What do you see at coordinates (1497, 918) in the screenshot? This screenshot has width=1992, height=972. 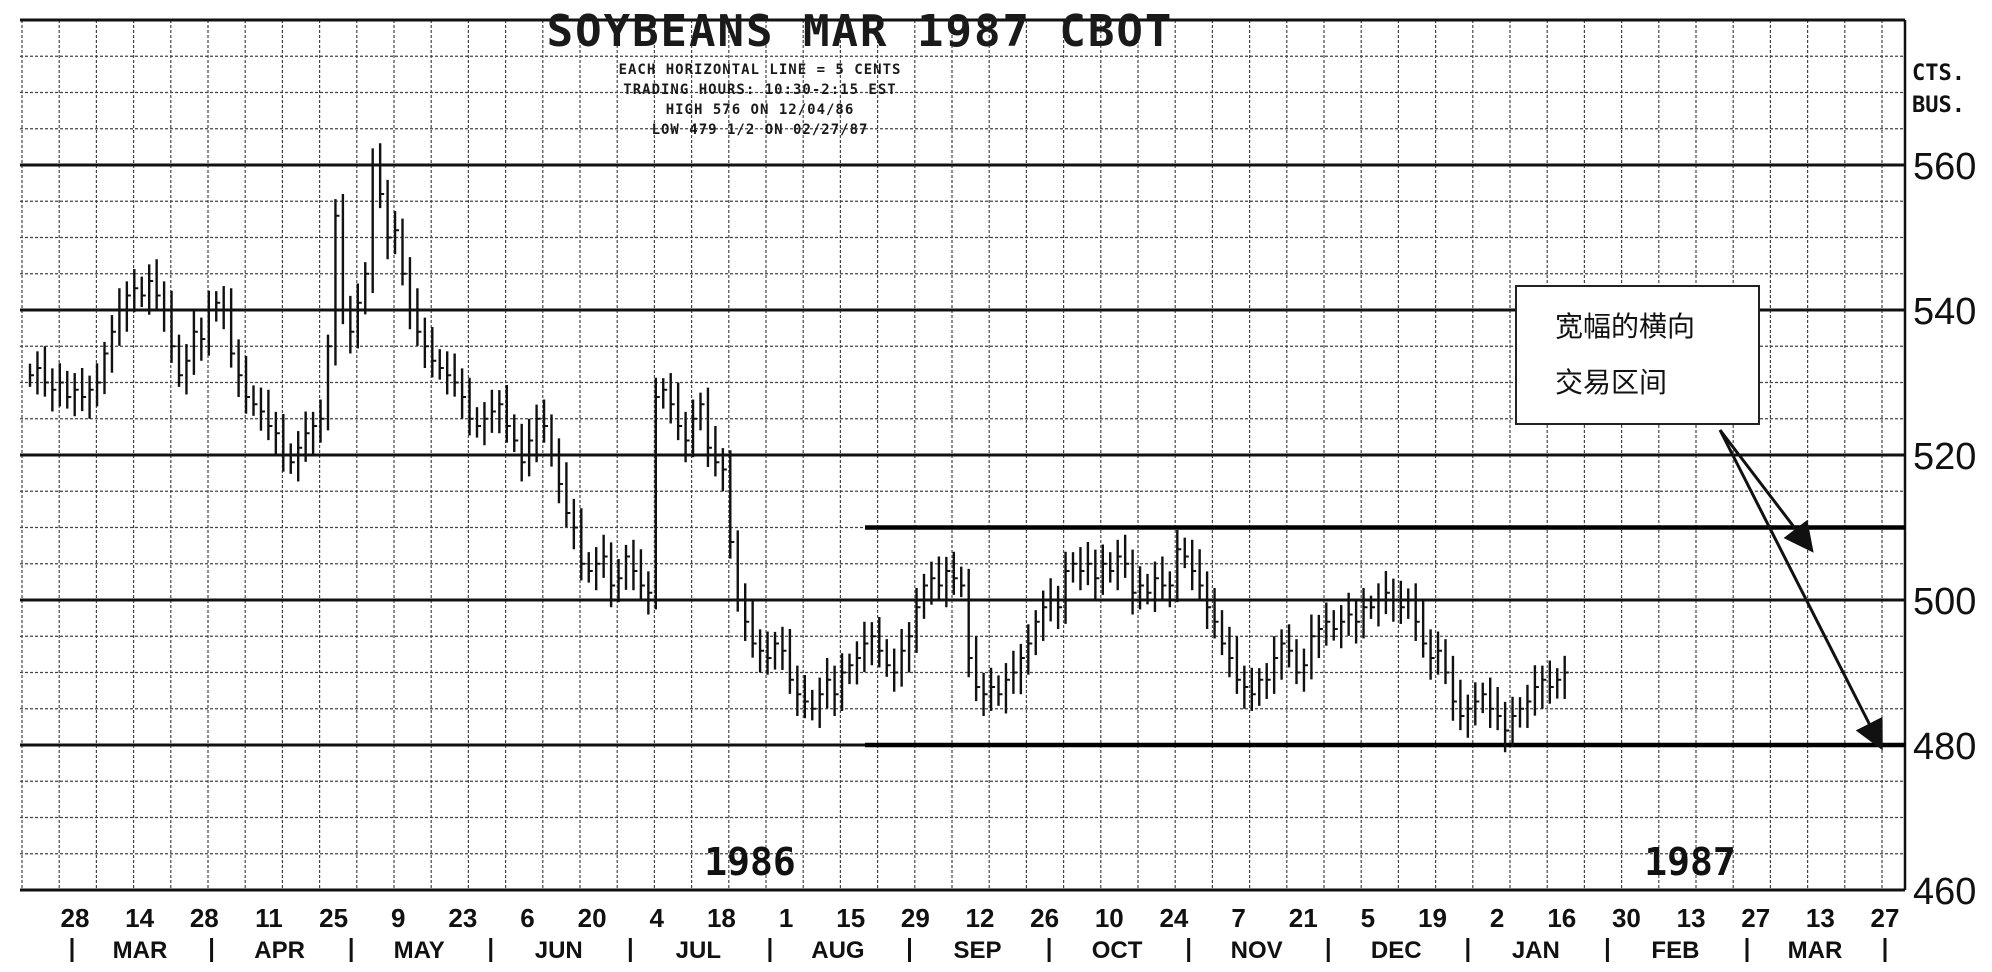 I see `x-tick-label: 2` at bounding box center [1497, 918].